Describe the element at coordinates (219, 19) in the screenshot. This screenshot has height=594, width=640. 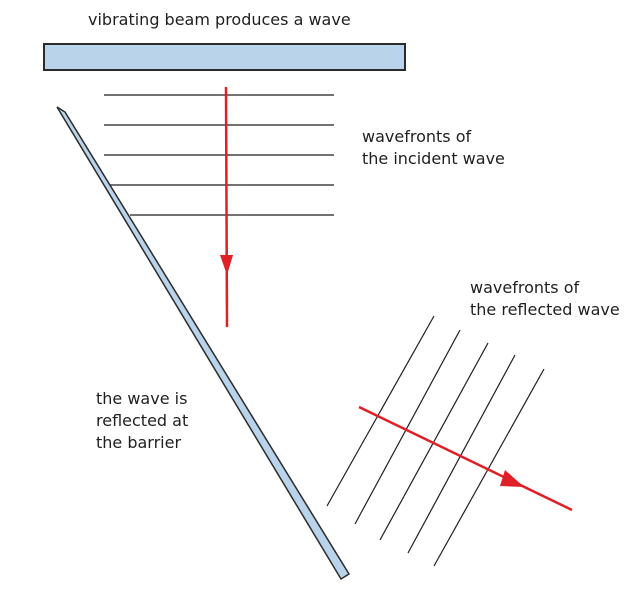
I see `beam-label: vibrating beam produces a wave` at that location.